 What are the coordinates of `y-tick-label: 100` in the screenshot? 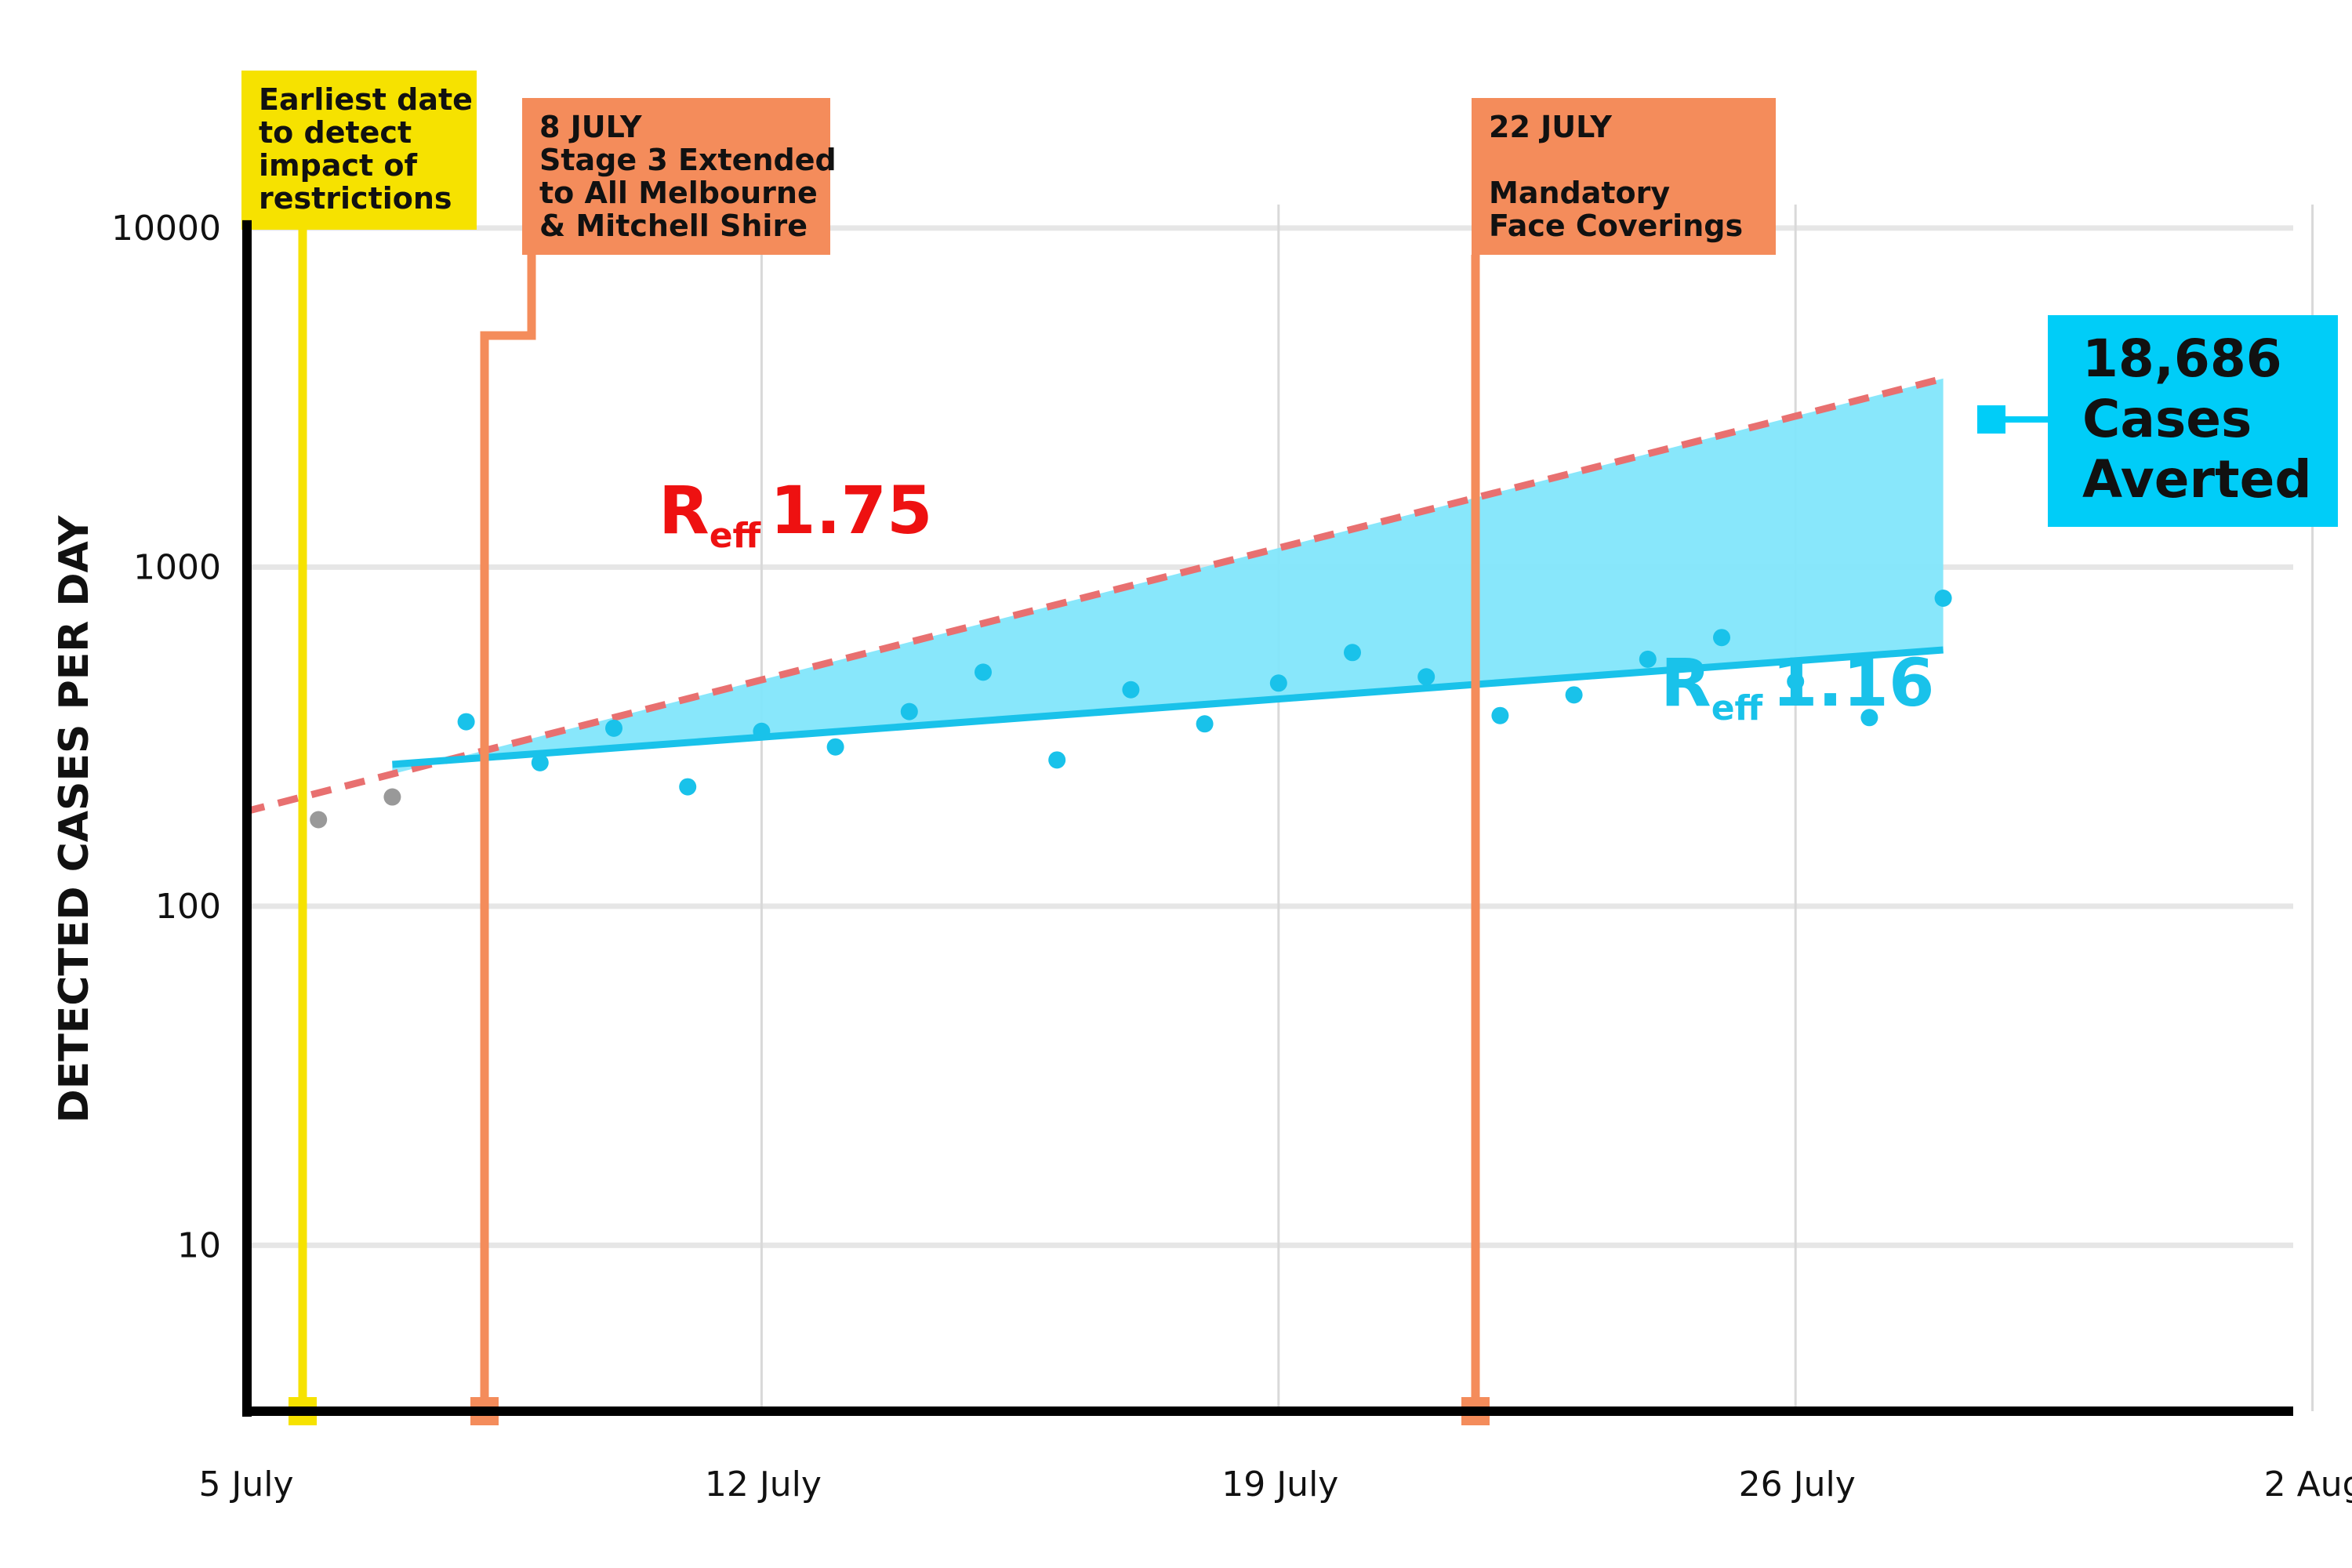 It's located at (188, 907).